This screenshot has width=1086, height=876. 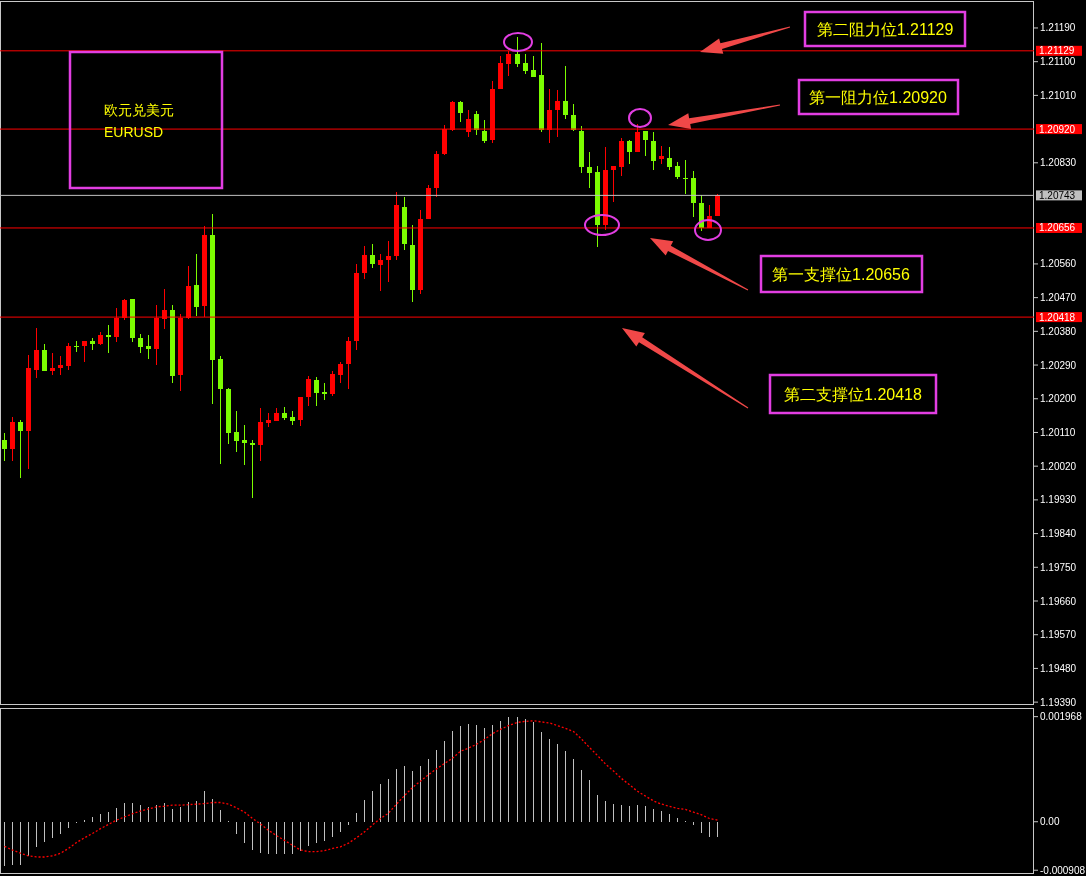 I want to click on line-series, so click(x=361, y=789).